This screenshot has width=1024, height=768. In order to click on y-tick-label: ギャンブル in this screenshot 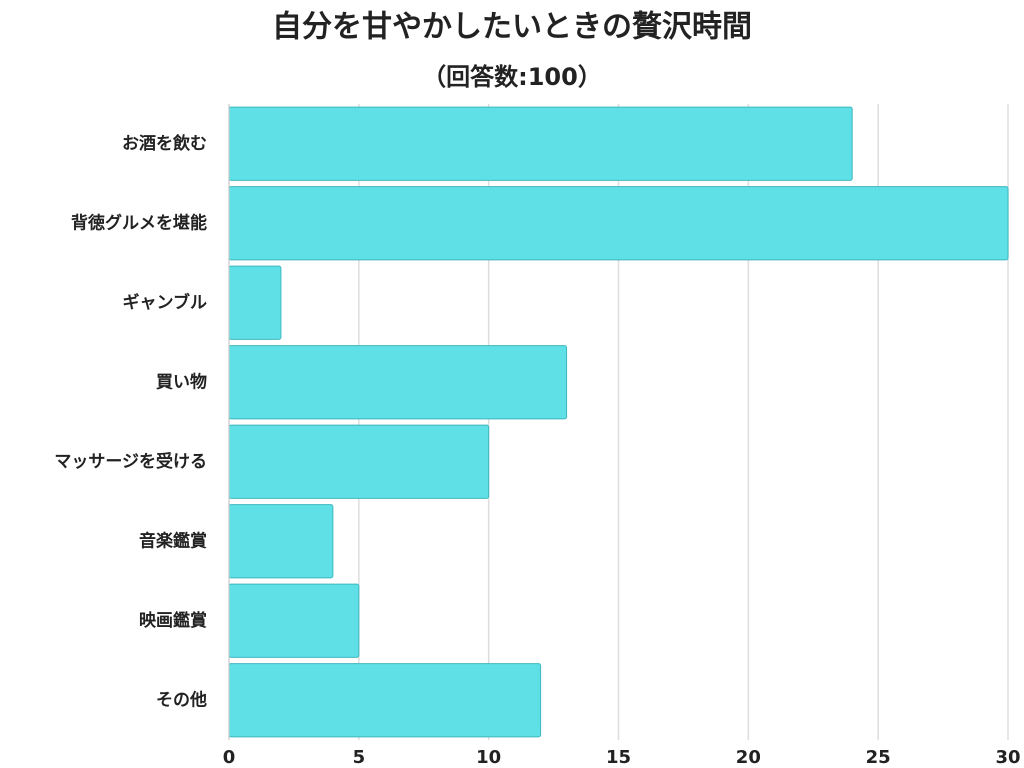, I will do `click(165, 302)`.